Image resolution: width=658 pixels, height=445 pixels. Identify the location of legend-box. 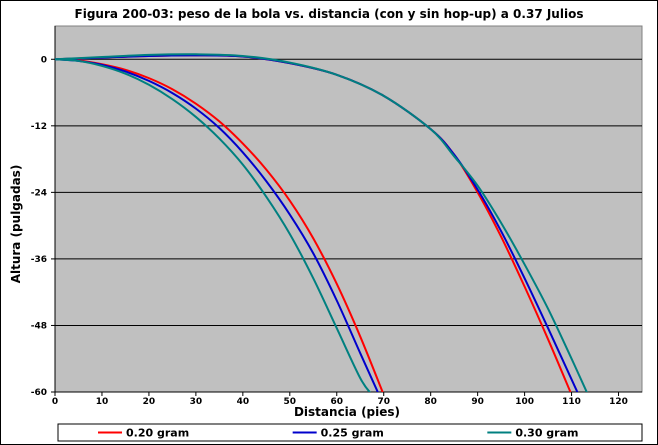
(350, 432).